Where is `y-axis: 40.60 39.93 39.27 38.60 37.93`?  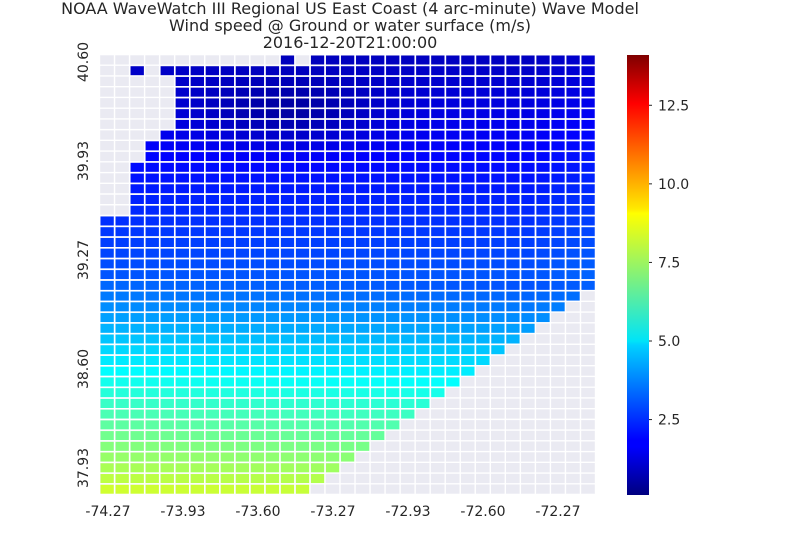 y-axis: 40.60 39.93 39.27 38.60 37.93 is located at coordinates (84, 265).